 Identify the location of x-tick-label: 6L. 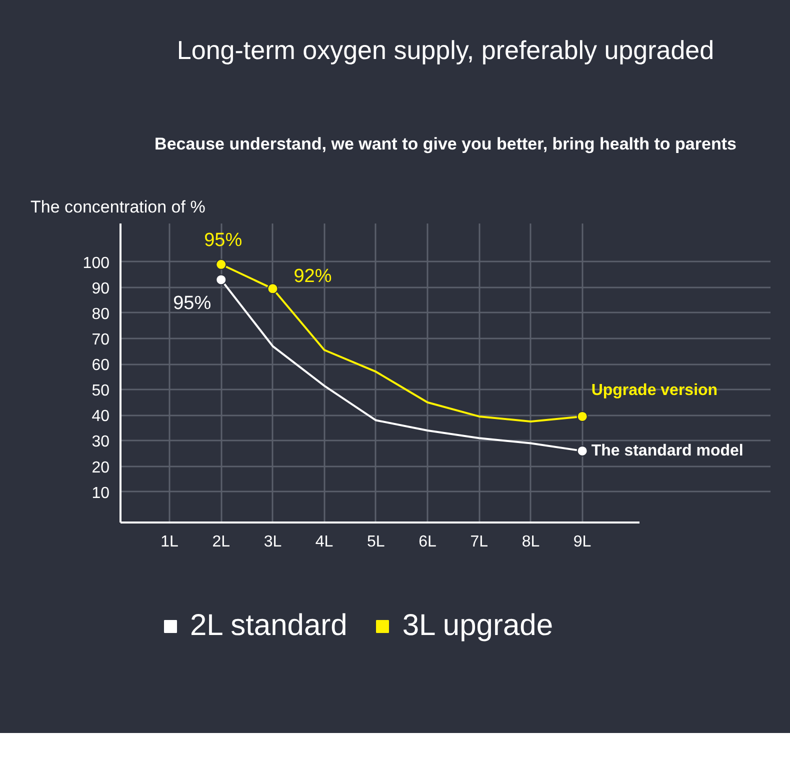
(427, 542).